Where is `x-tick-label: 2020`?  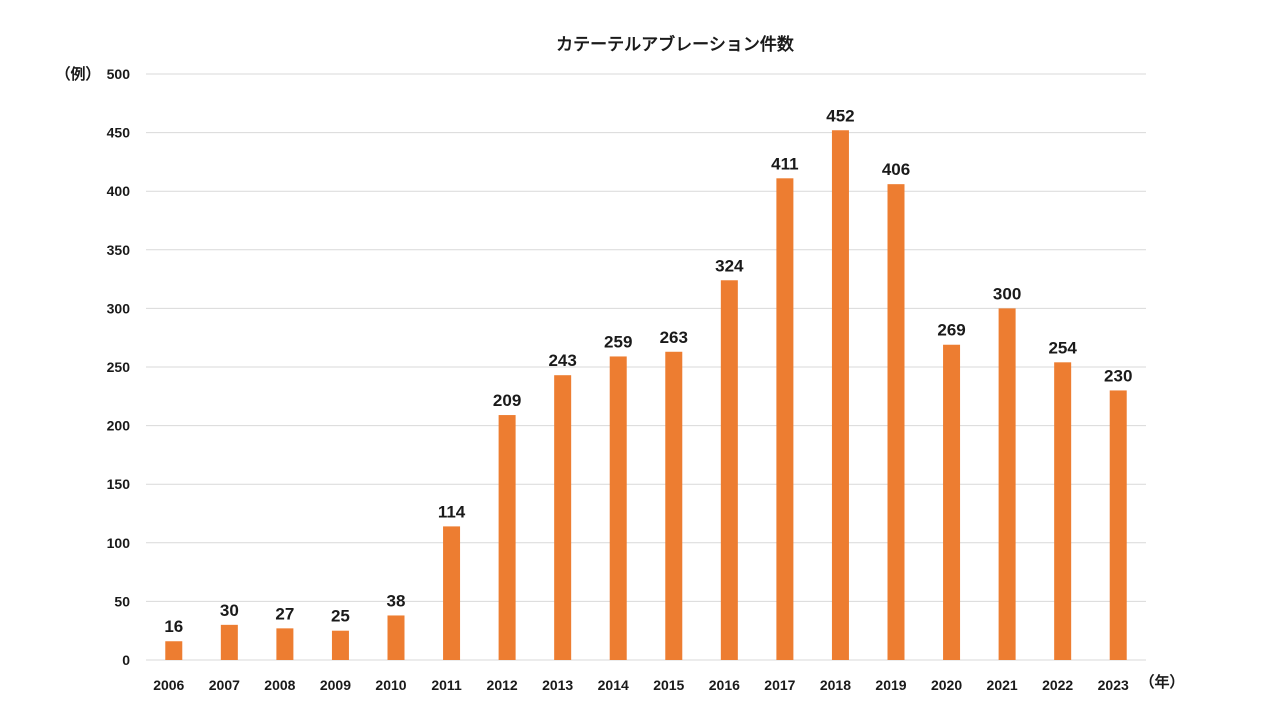 x-tick-label: 2020 is located at coordinates (946, 685).